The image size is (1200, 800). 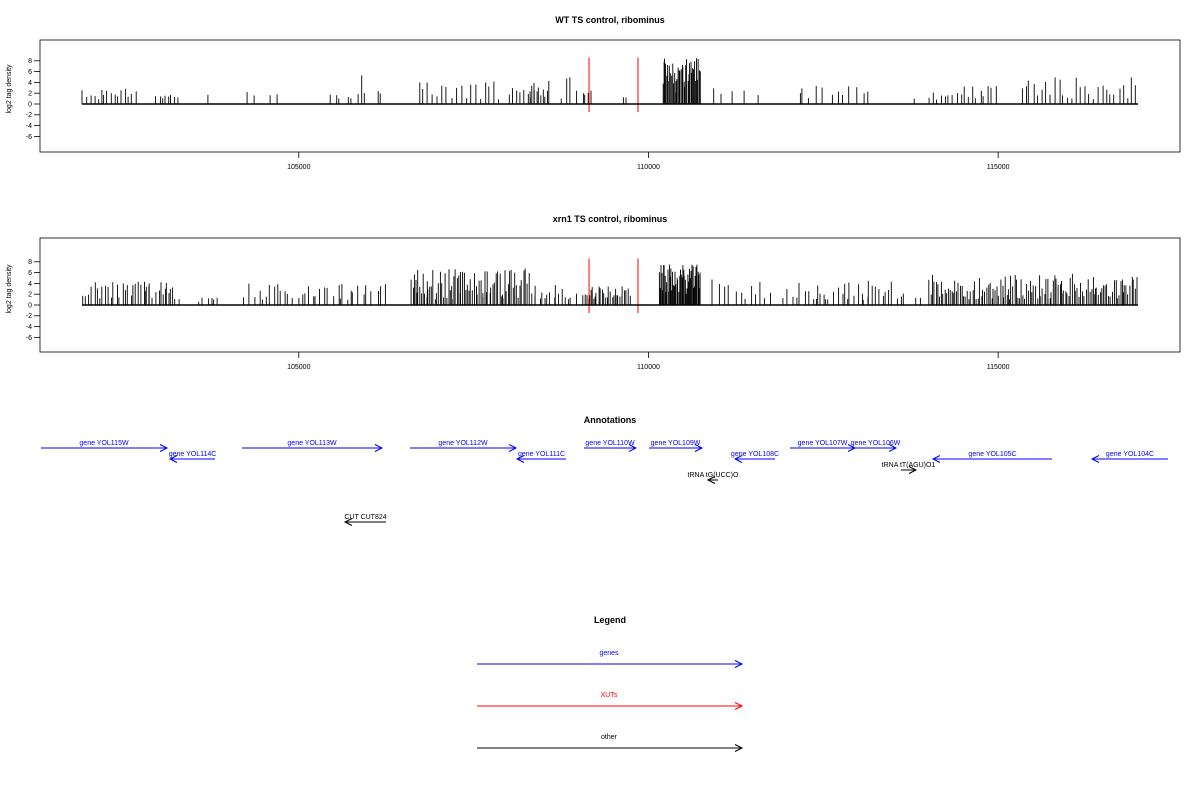 I want to click on feature-gene-yol114c: gene YOL114C, so click(x=192, y=457).